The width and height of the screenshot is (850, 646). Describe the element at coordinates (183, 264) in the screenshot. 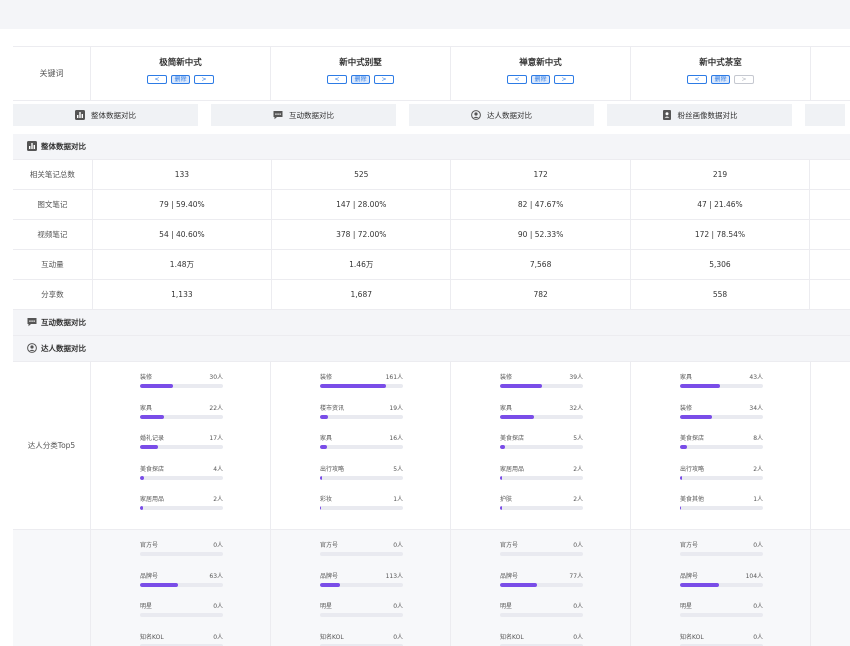

I see `table-cell: 1.48万` at that location.